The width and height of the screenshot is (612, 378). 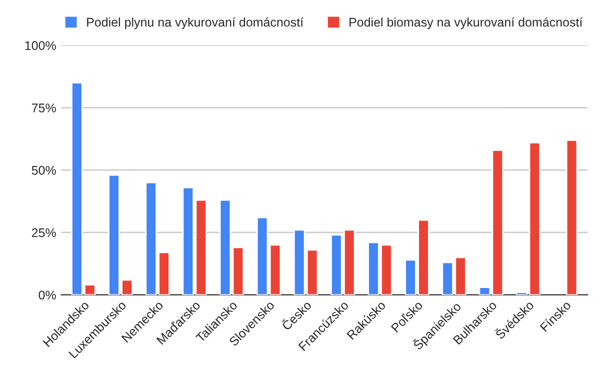 What do you see at coordinates (572, 217) in the screenshot?
I see `bar` at bounding box center [572, 217].